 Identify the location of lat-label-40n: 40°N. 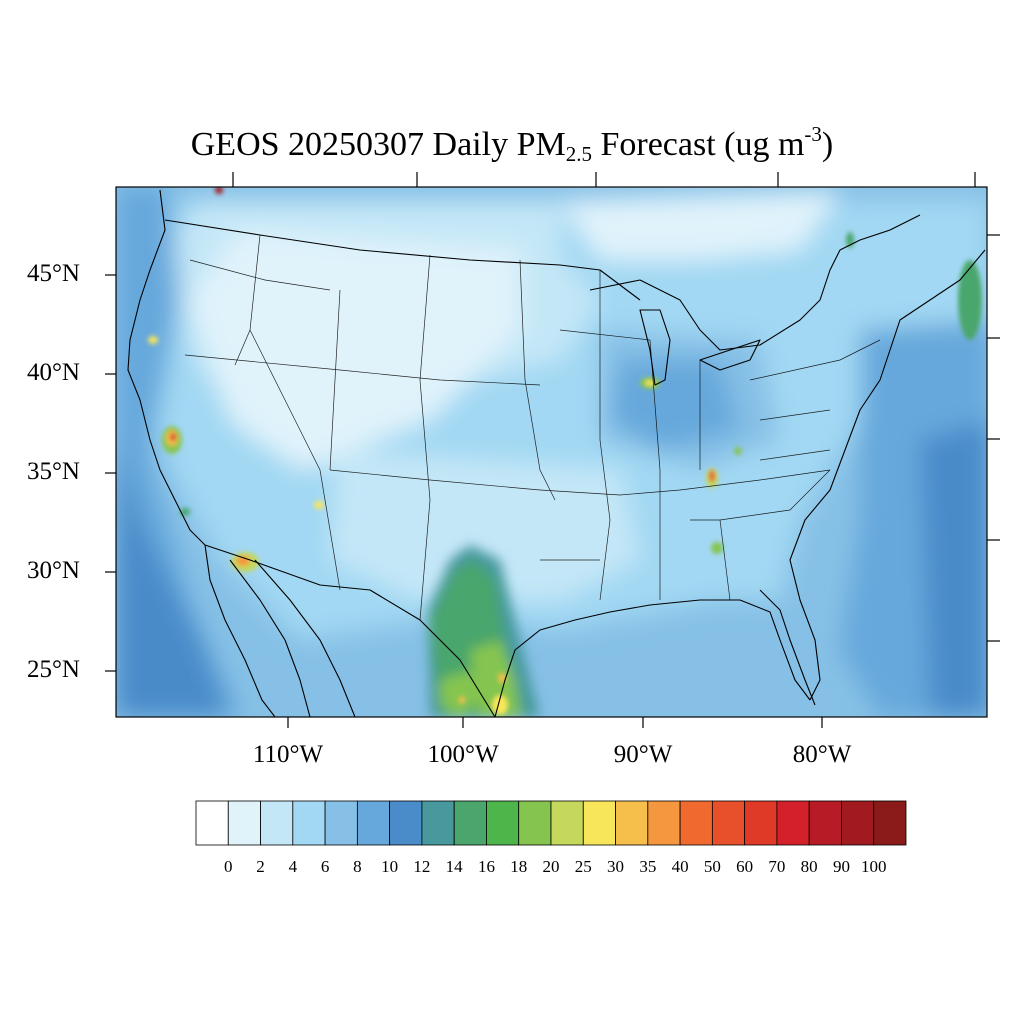
(53, 372).